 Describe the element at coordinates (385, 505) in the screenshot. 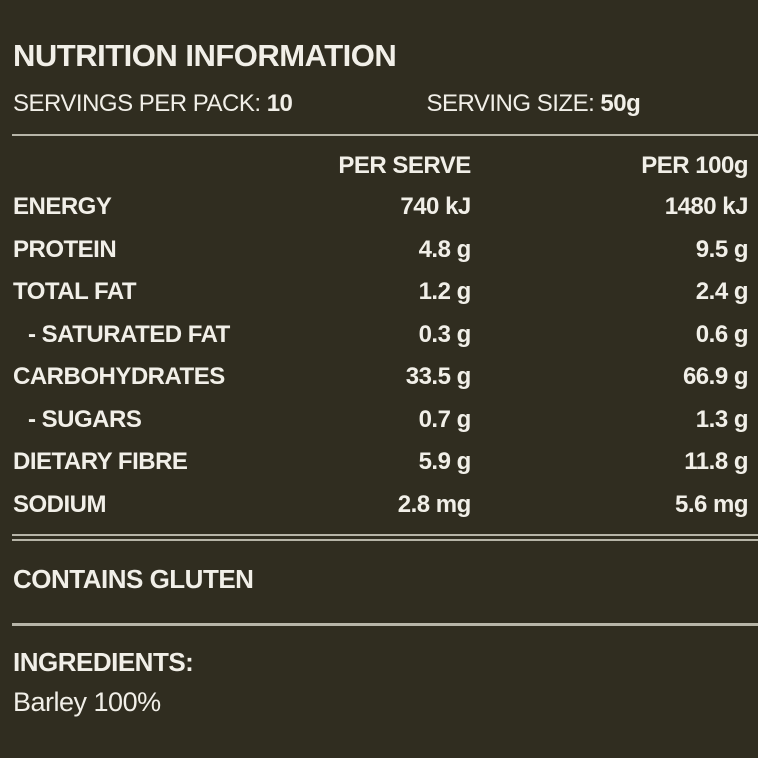

I see `table-row: SODIUM 2.8 mg 5.6 mg` at that location.